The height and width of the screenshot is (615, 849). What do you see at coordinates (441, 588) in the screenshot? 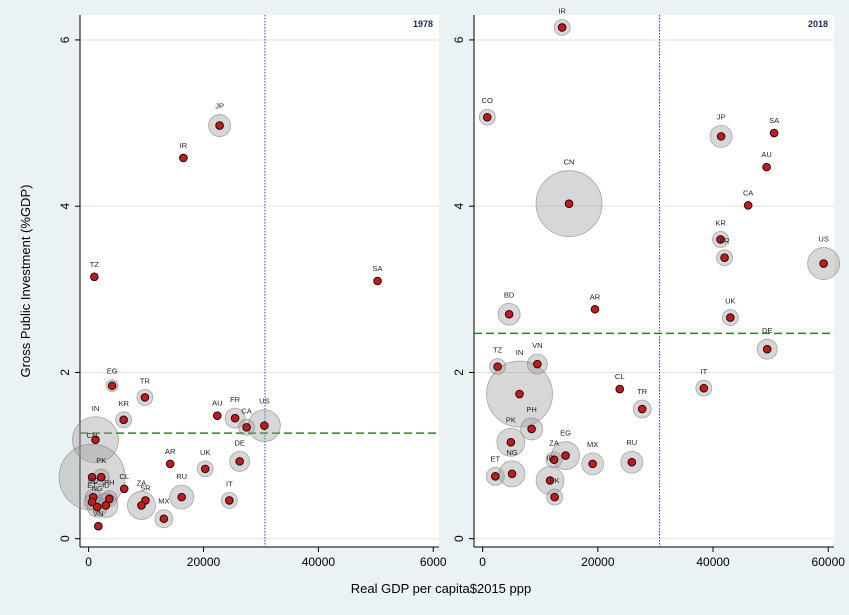
I see `x-axis-title: Real GDP per capita$2015 ppp` at bounding box center [441, 588].